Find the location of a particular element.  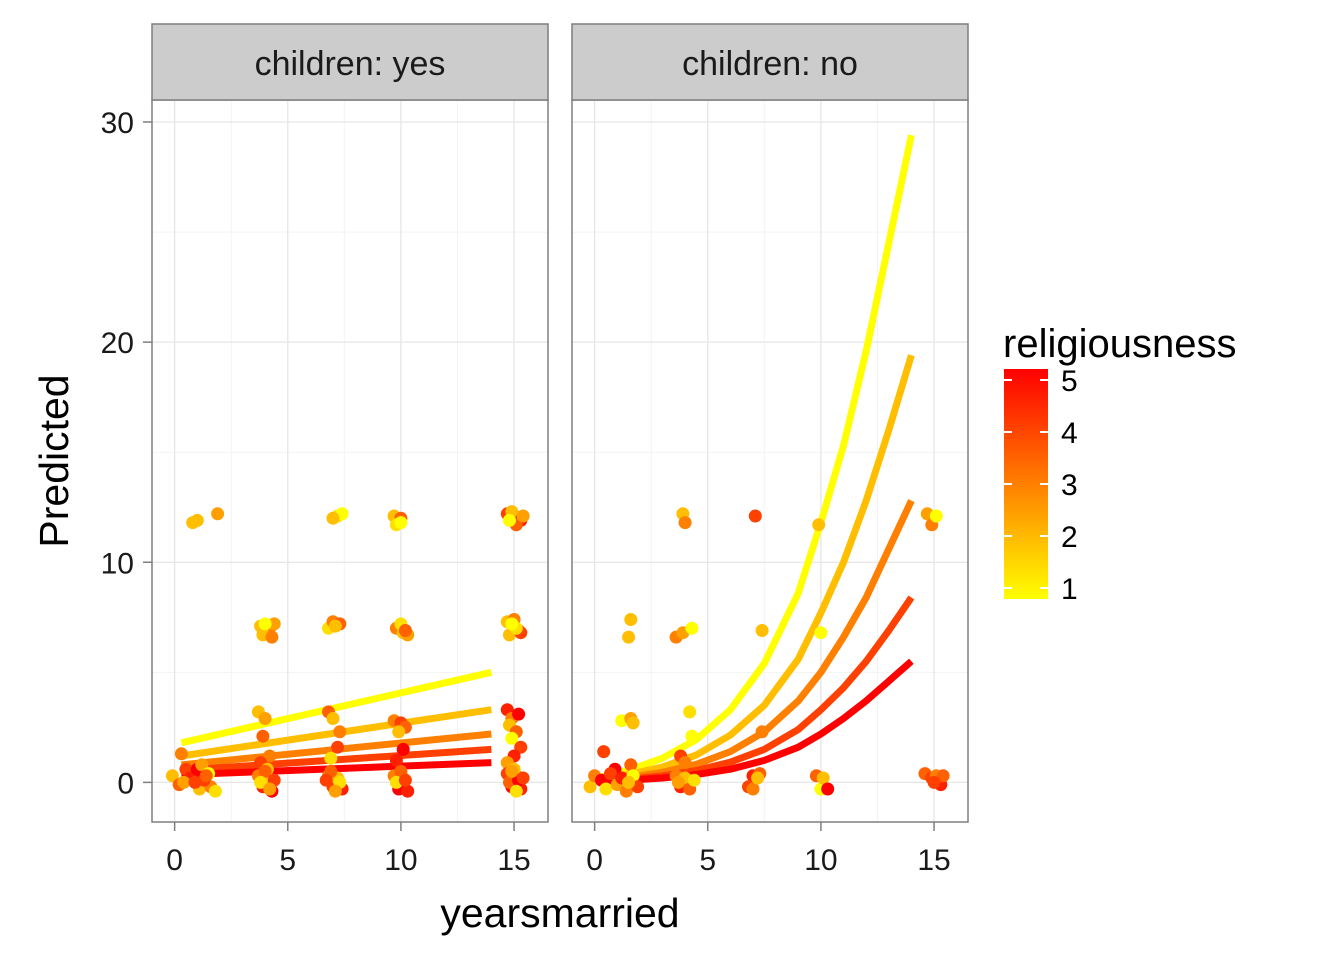

strip-label-children-yes: children: yes is located at coordinates (350, 64).